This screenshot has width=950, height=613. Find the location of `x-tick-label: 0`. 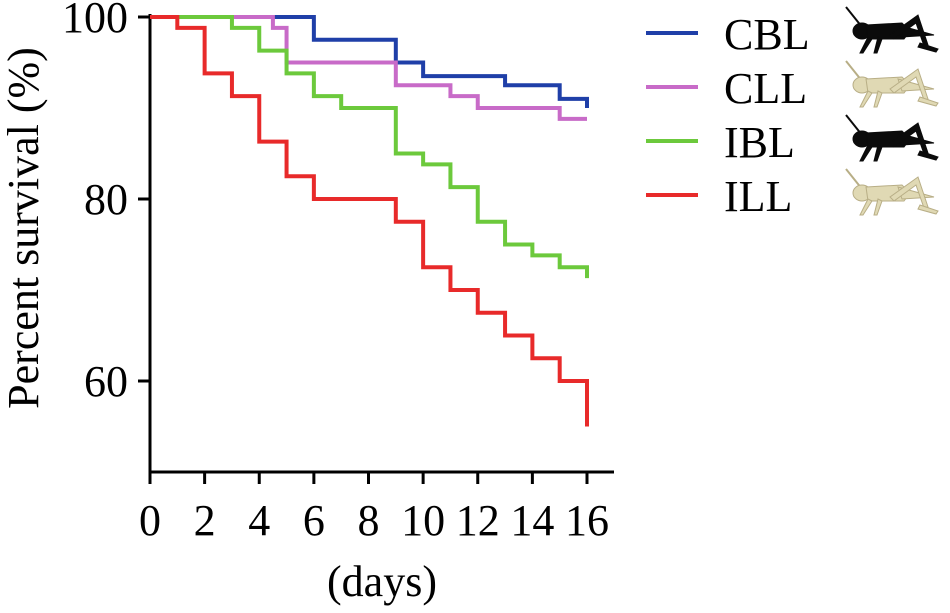

x-tick-label: 0 is located at coordinates (150, 520).